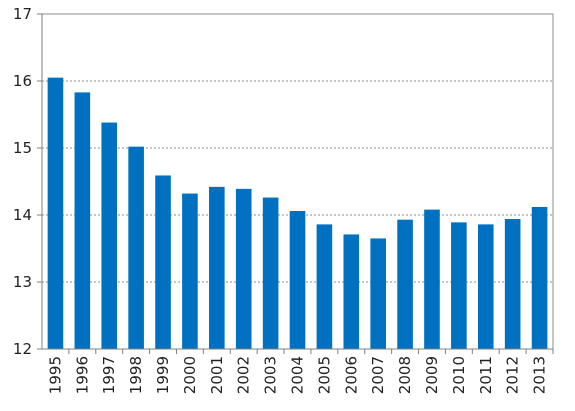 The height and width of the screenshot is (411, 575). I want to click on x-tick-label: 2000, so click(190, 375).